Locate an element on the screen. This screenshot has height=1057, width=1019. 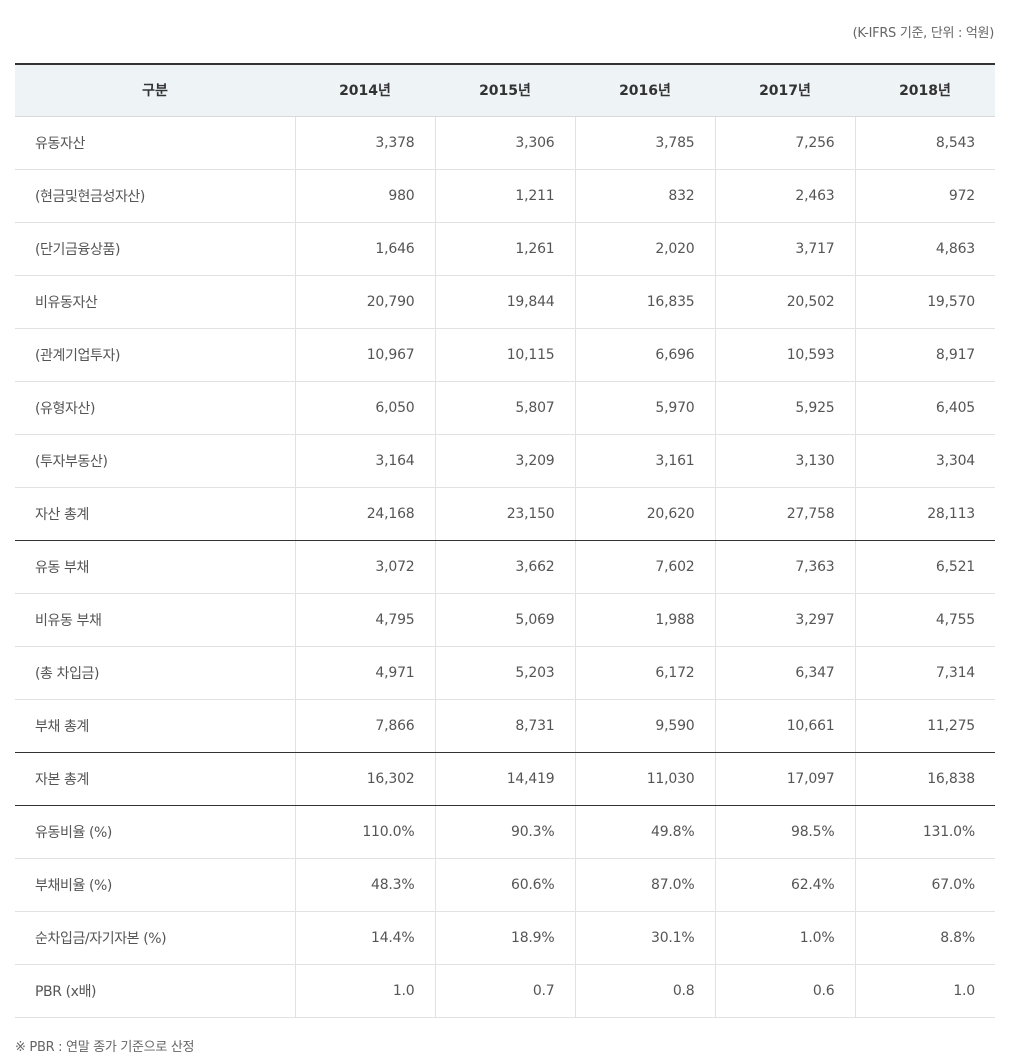
row-value: 832 is located at coordinates (644, 196).